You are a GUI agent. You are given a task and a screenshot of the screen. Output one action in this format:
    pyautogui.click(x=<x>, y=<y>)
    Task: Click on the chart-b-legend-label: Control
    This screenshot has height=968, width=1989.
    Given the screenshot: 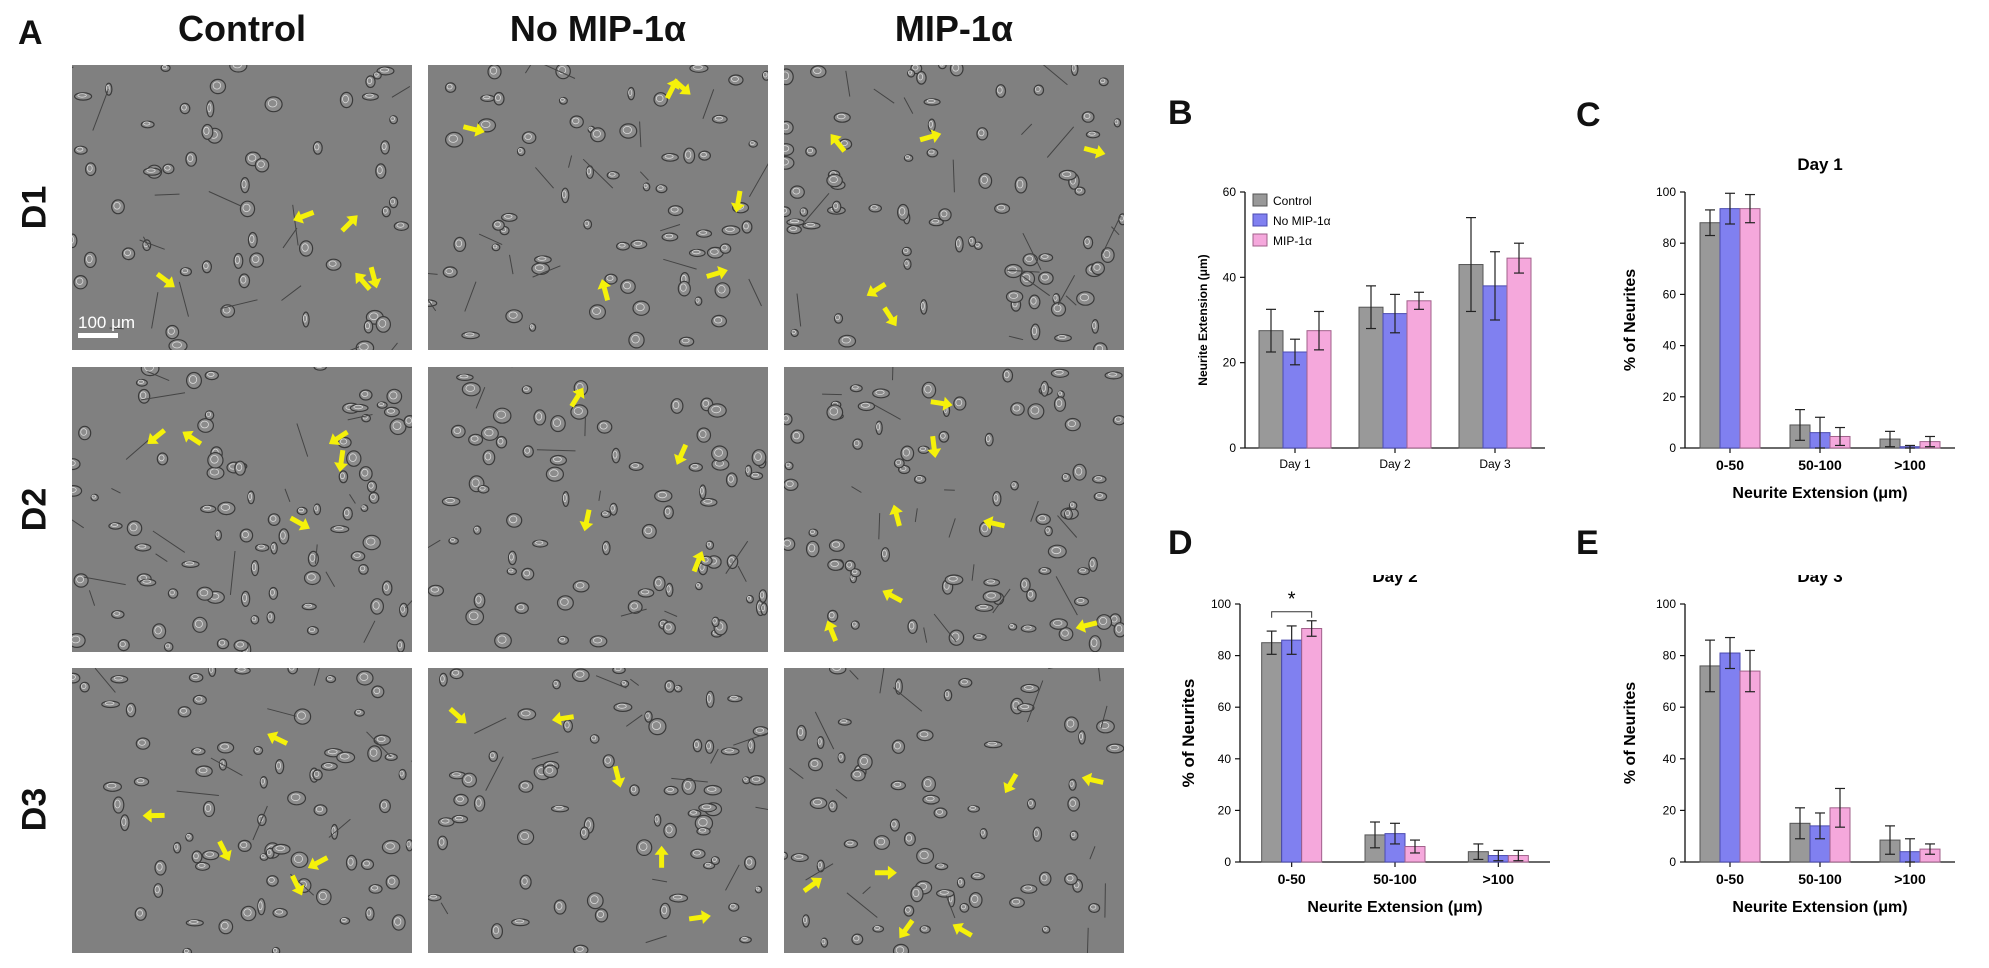 What is the action you would take?
    pyautogui.click(x=1292, y=201)
    